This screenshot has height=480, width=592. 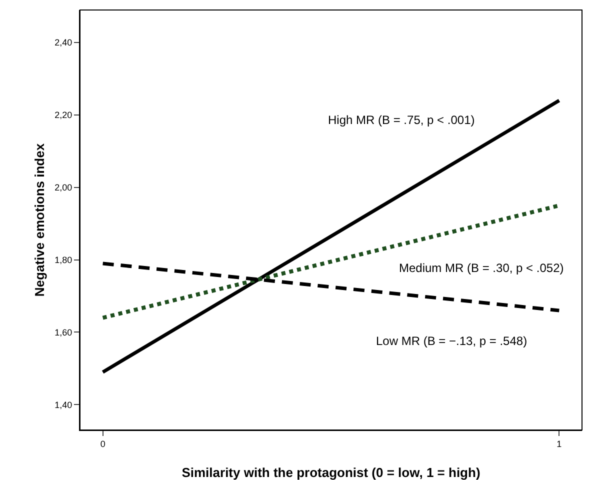 What do you see at coordinates (559, 443) in the screenshot?
I see `x-tick-label: 1` at bounding box center [559, 443].